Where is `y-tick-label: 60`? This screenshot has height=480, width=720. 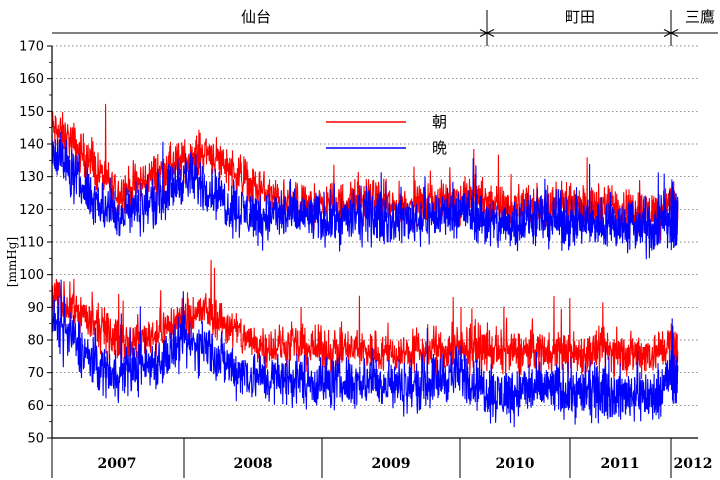
y-tick-label: 60 is located at coordinates (35, 406).